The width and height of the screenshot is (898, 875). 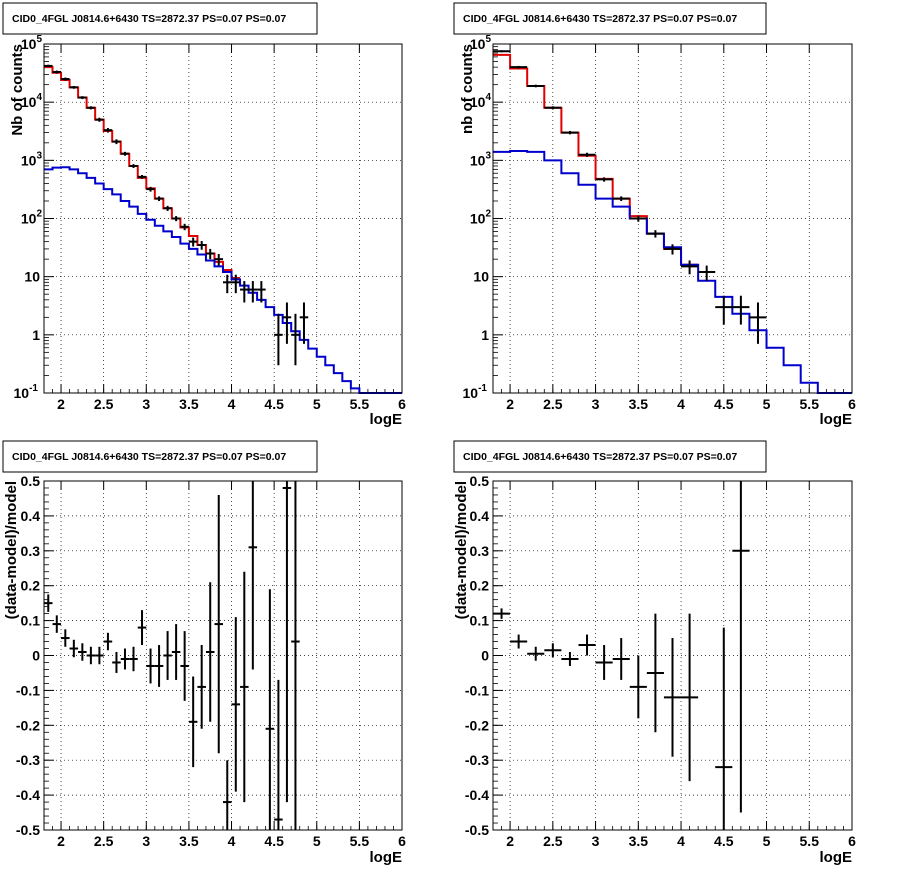 What do you see at coordinates (467, 89) in the screenshot?
I see `y-axis-label: nb of counts` at bounding box center [467, 89].